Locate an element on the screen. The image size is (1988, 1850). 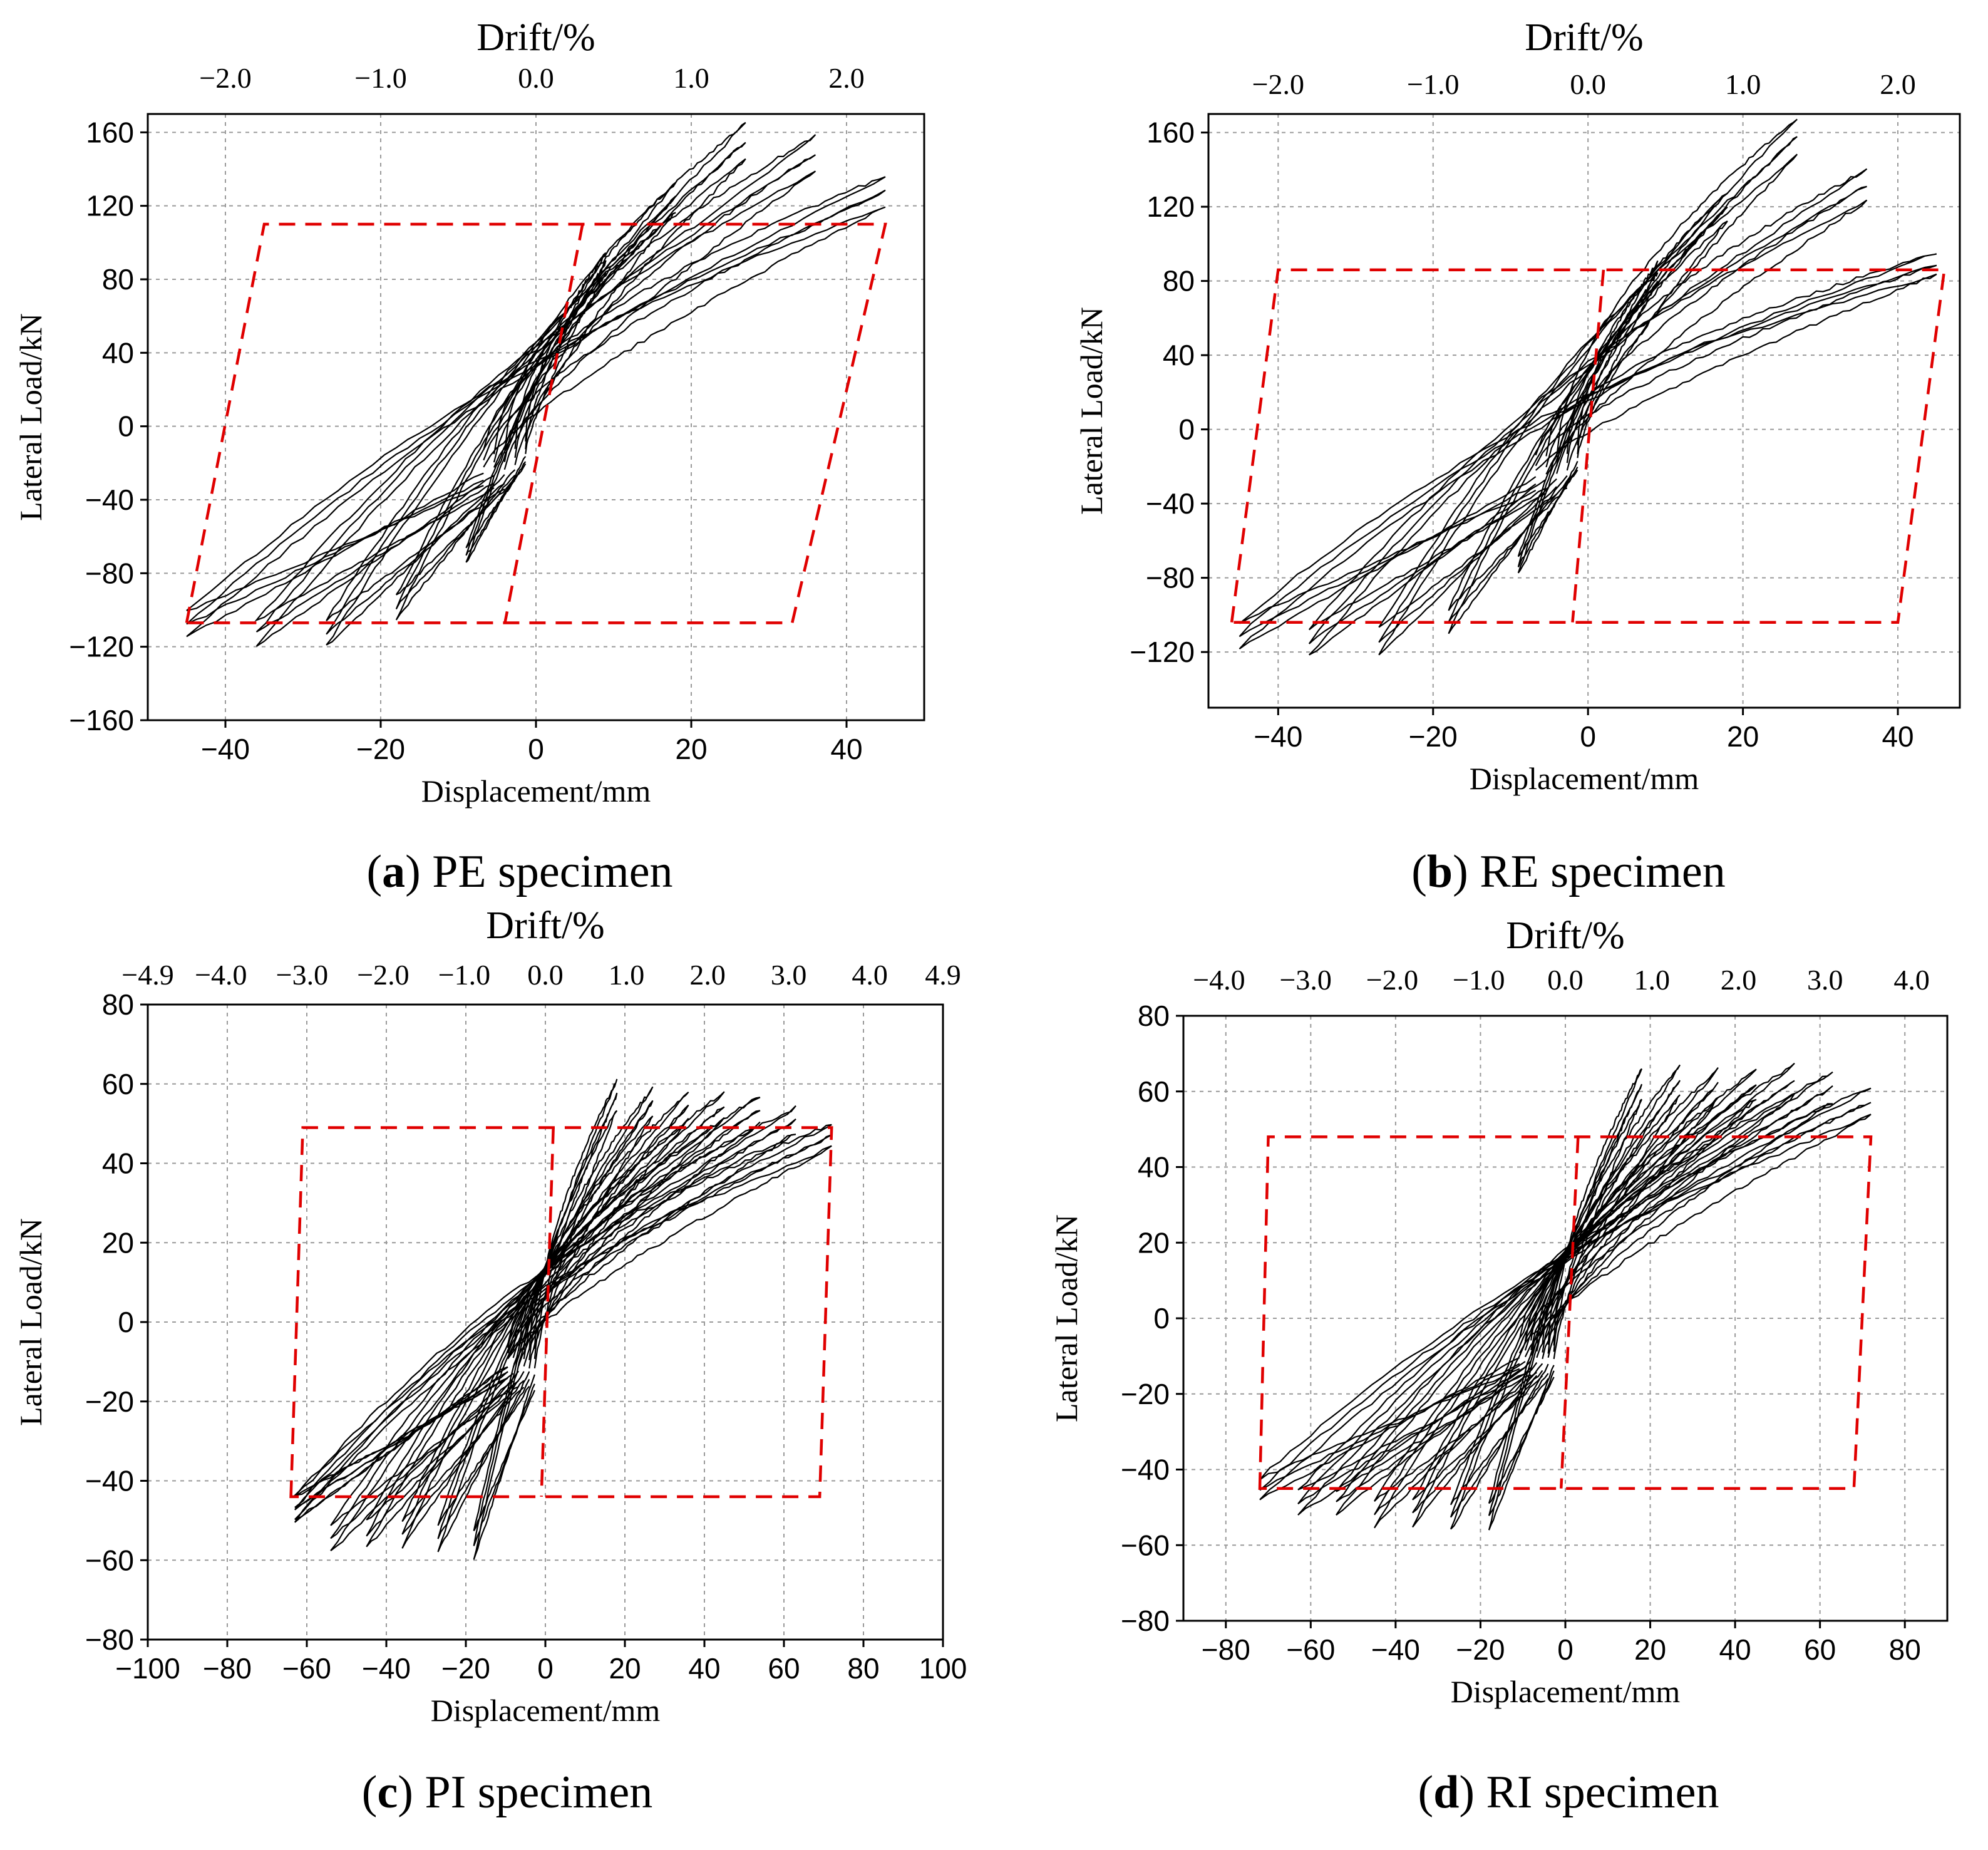
envelope-outer is located at coordinates (561, 1312).